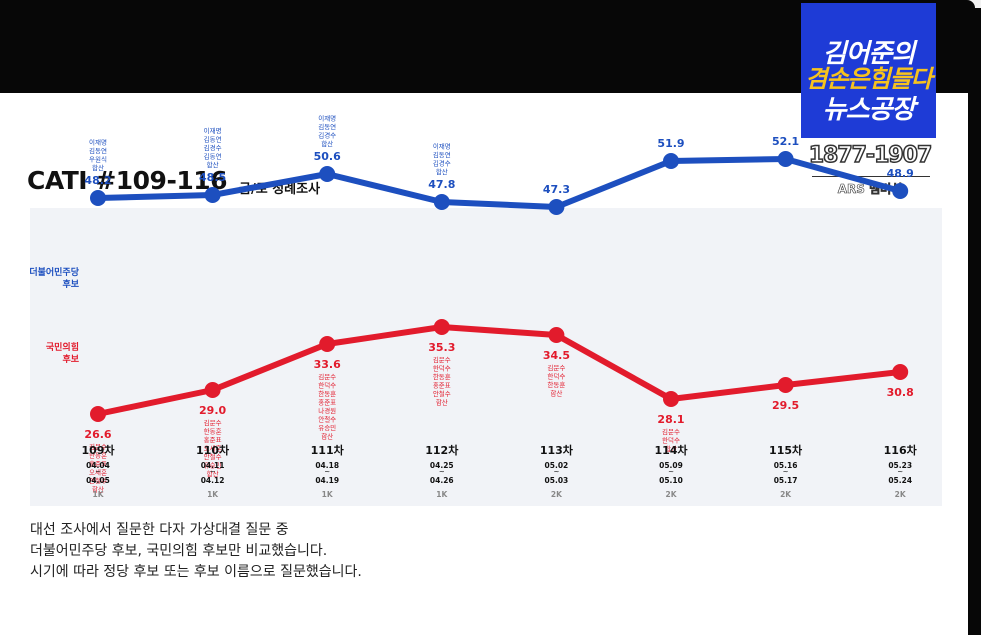  I want to click on date-start-6: 05.16, so click(786, 465).